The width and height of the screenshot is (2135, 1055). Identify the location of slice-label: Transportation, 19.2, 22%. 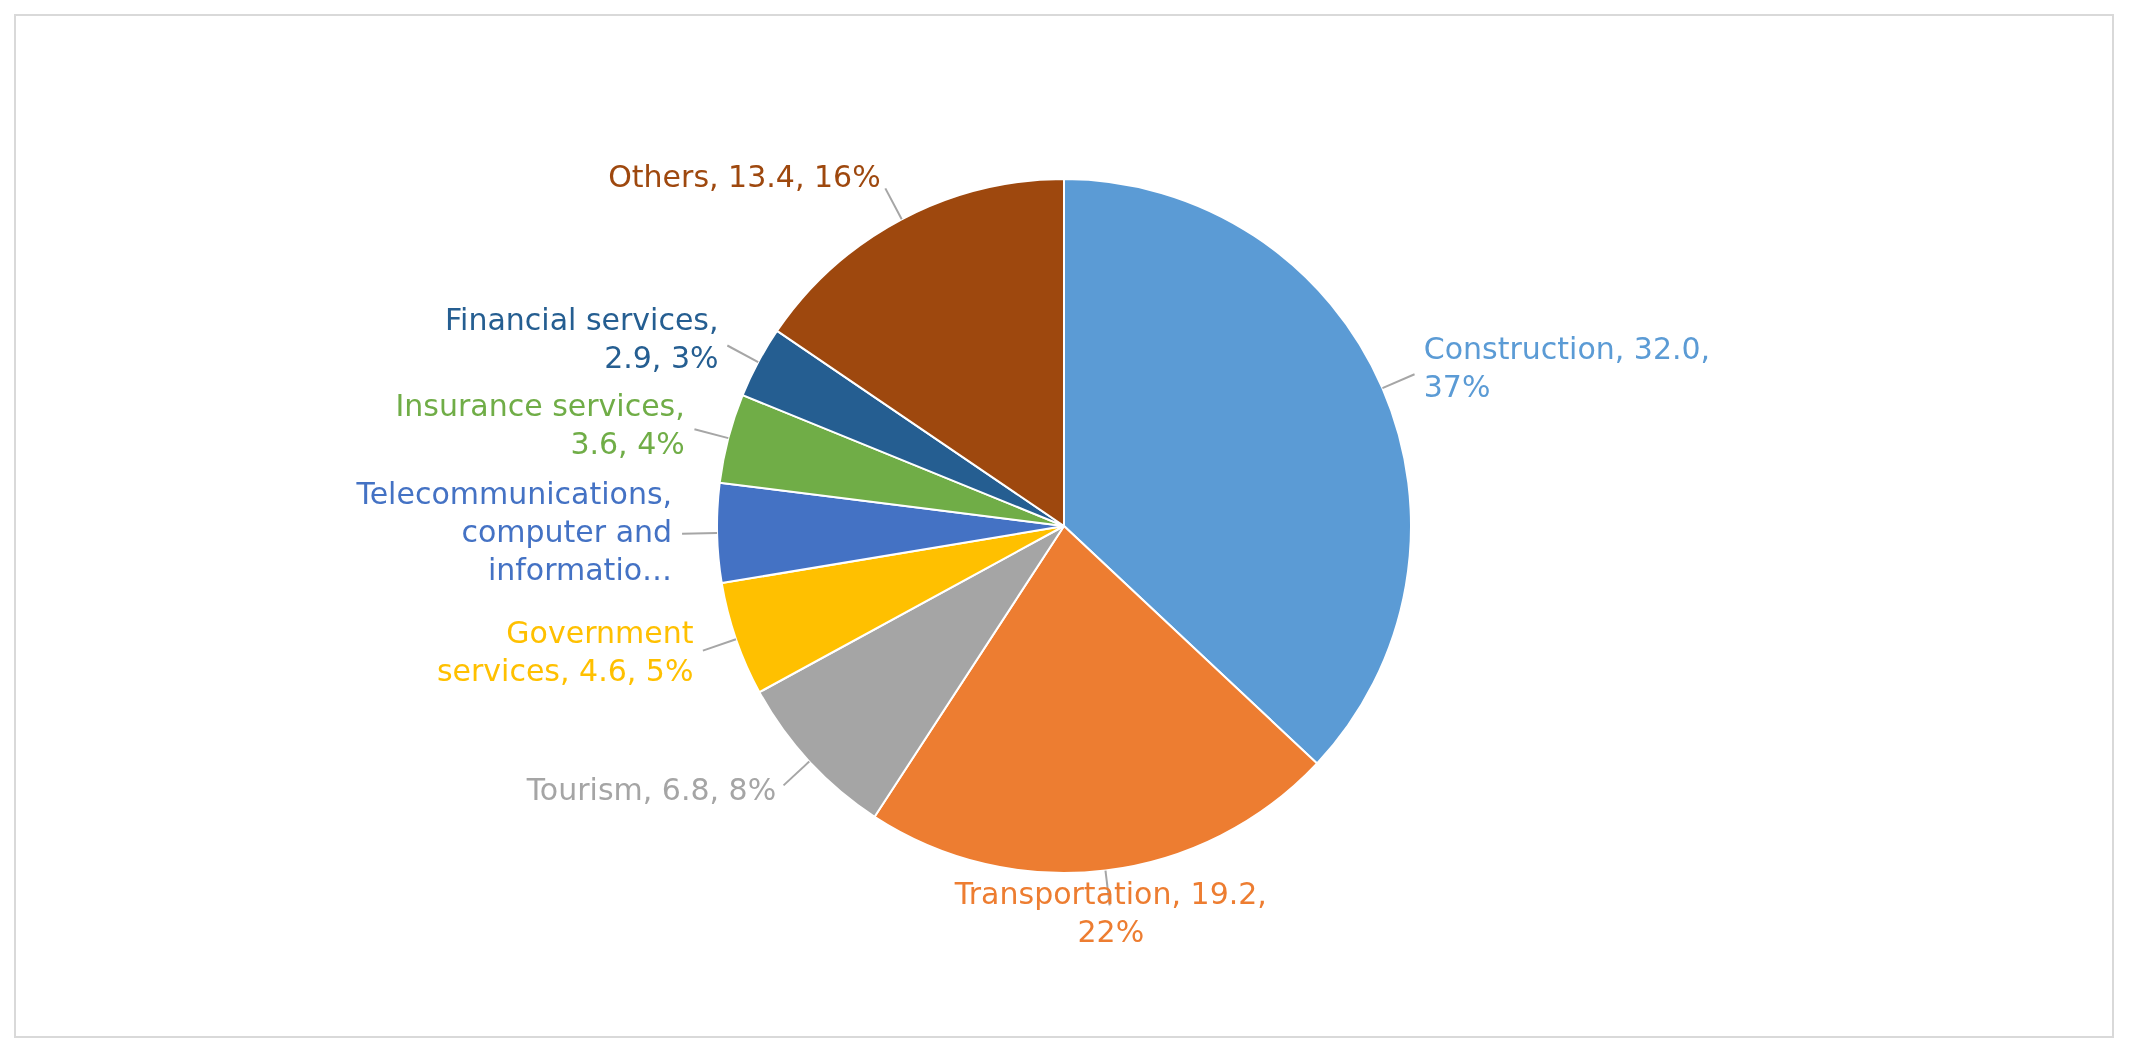
(1110, 912).